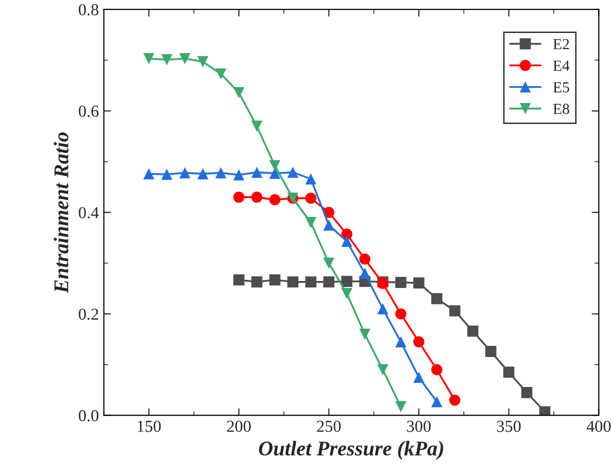 Image resolution: width=611 pixels, height=472 pixels. Describe the element at coordinates (88, 416) in the screenshot. I see `y-tick-label: 0.0` at that location.